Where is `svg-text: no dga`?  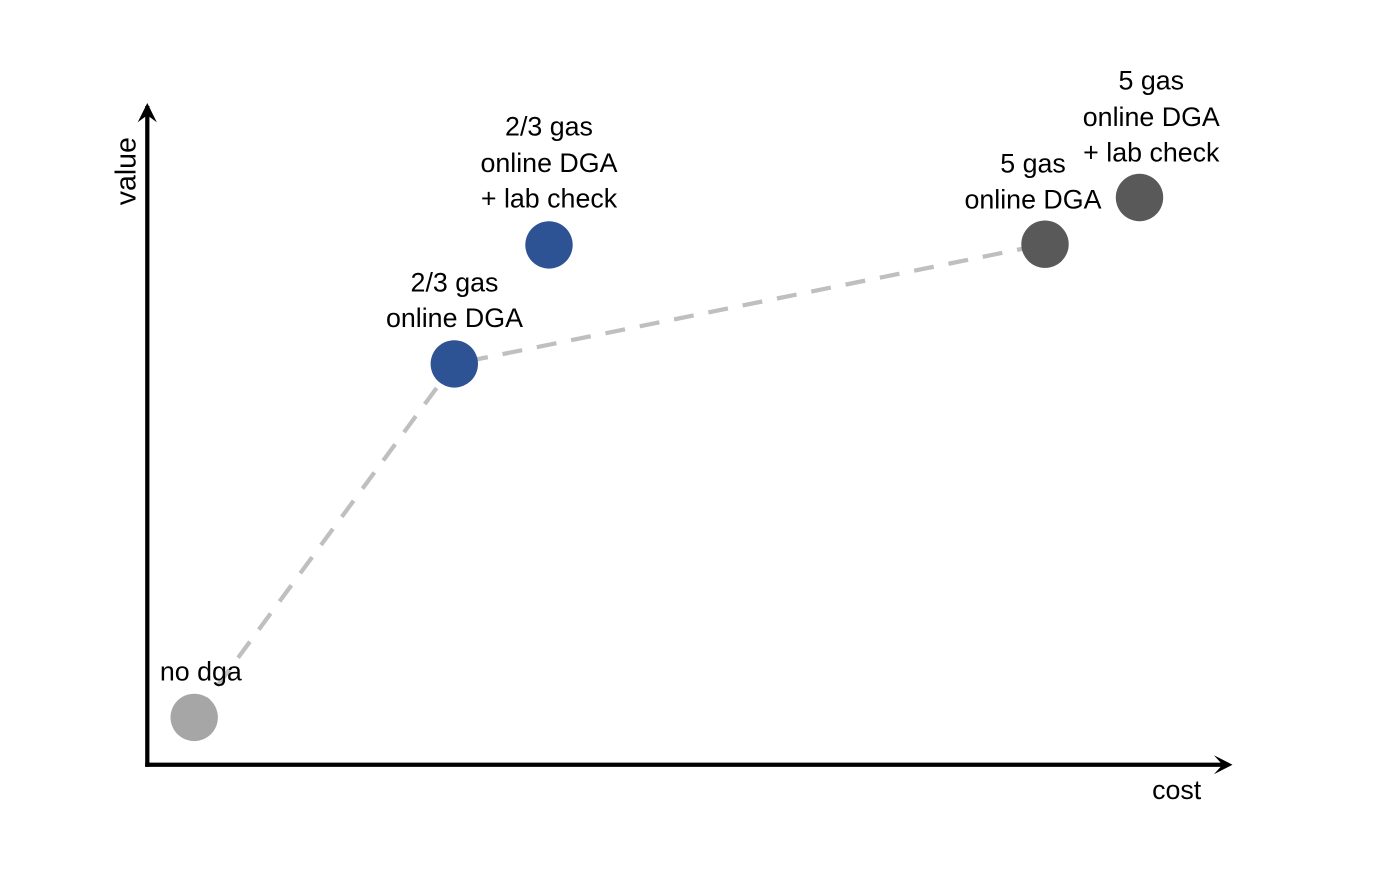 svg-text: no dga is located at coordinates (201, 672).